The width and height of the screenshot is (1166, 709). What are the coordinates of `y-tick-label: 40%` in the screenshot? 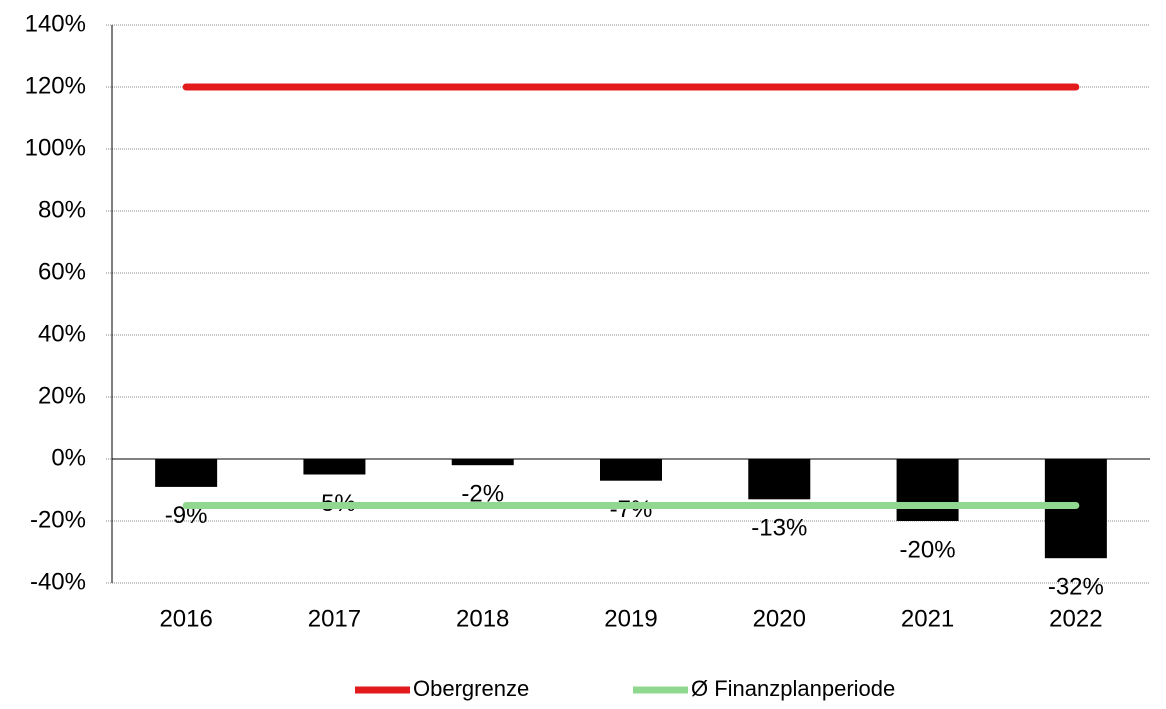 It's located at (62, 333).